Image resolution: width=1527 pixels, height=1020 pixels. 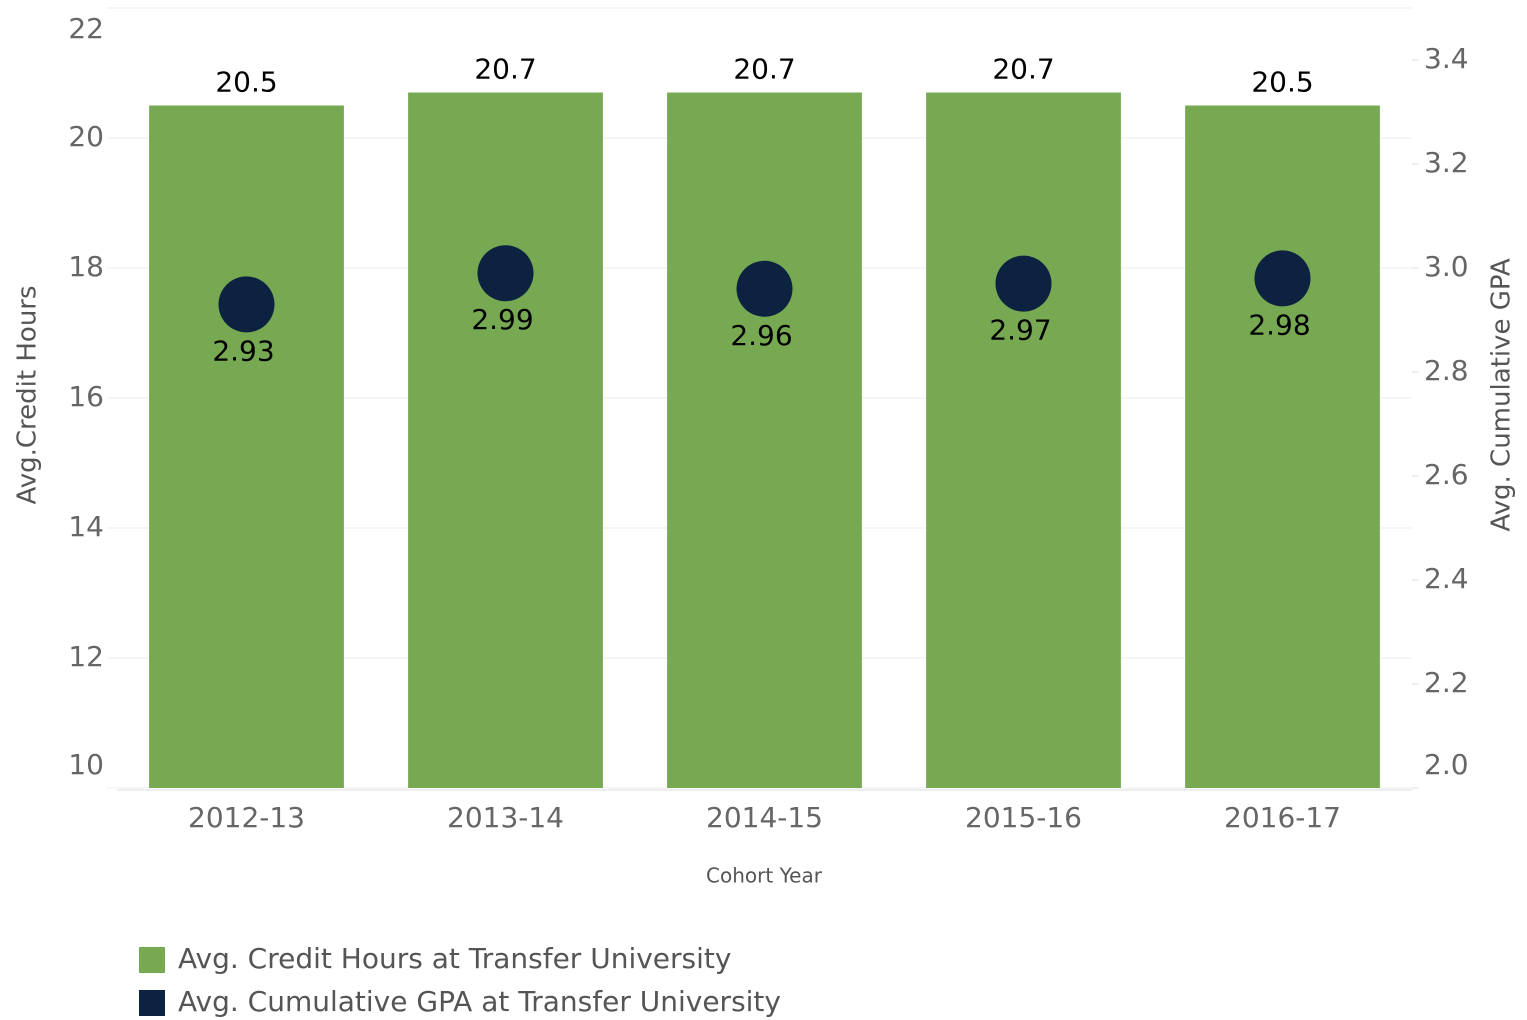 What do you see at coordinates (454, 958) in the screenshot?
I see `legend-label: Avg. Credit Hours at Transfer University` at bounding box center [454, 958].